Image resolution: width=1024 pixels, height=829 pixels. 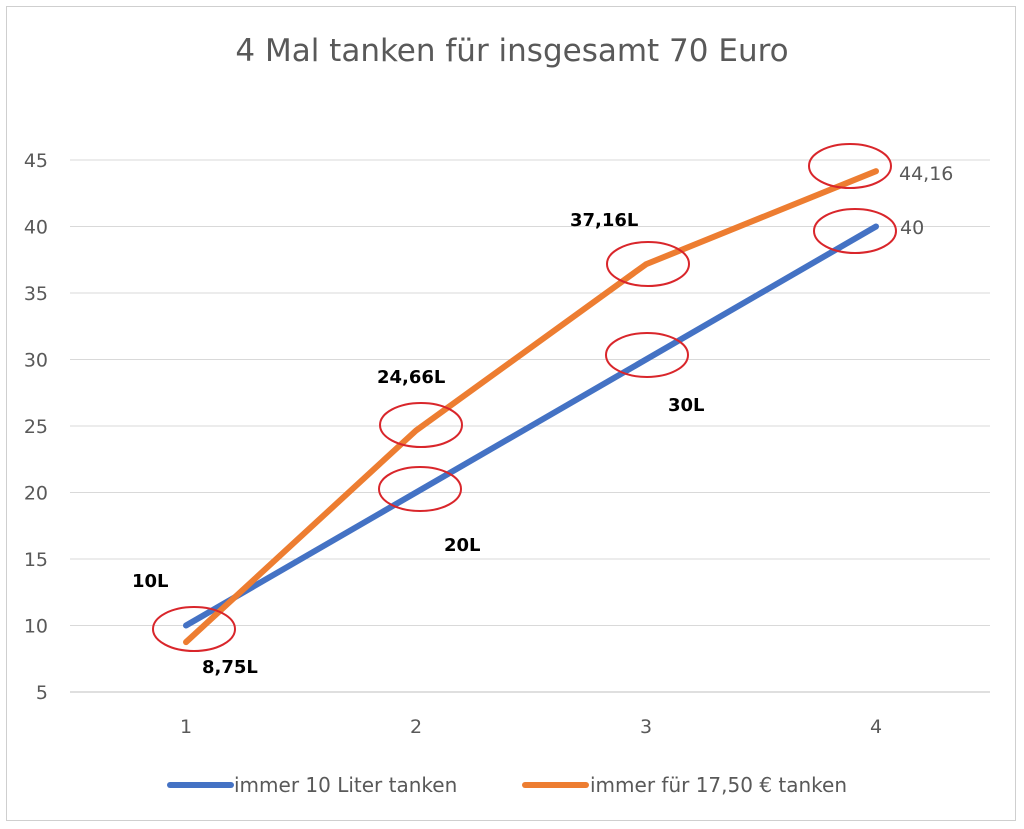 I want to click on y-tick-label: 30, so click(x=36, y=361).